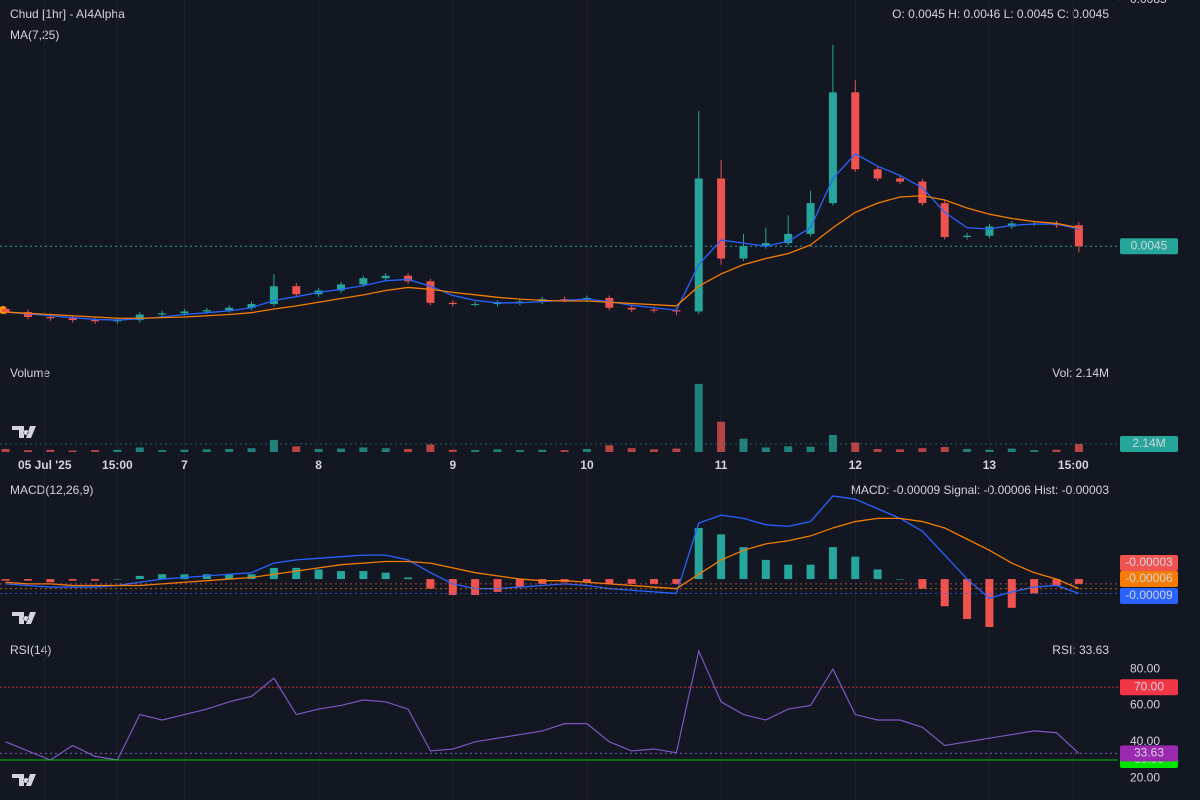 The image size is (1200, 800). I want to click on rsi-line, so click(542, 704).